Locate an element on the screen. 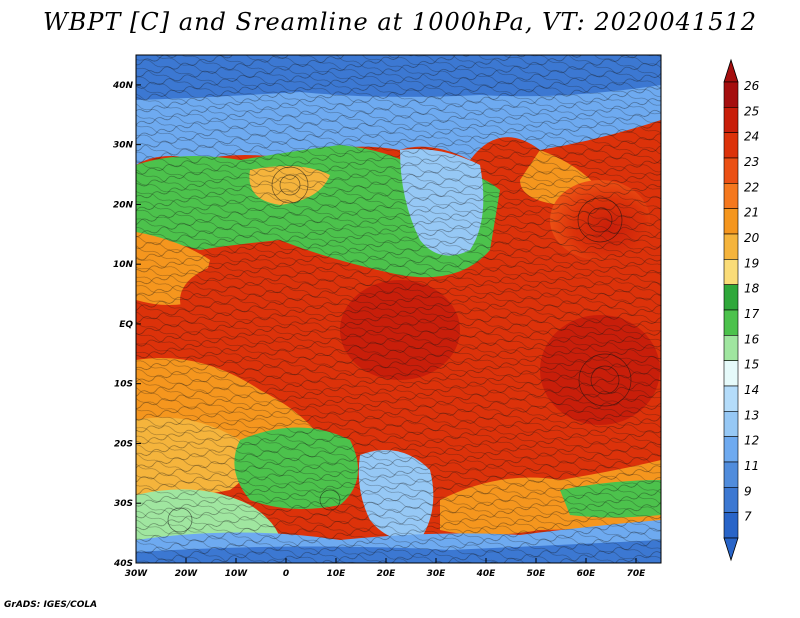 The width and height of the screenshot is (800, 618). colorbar-label: 25 is located at coordinates (751, 111).